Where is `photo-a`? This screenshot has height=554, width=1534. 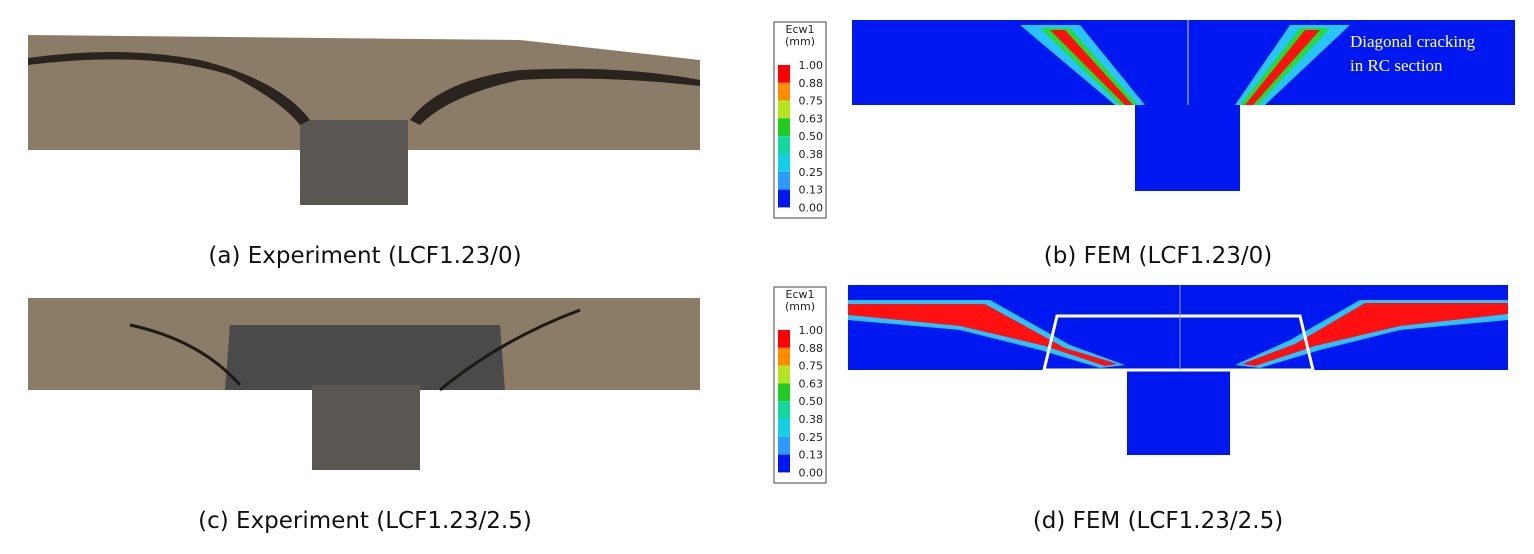
photo-a is located at coordinates (364, 120).